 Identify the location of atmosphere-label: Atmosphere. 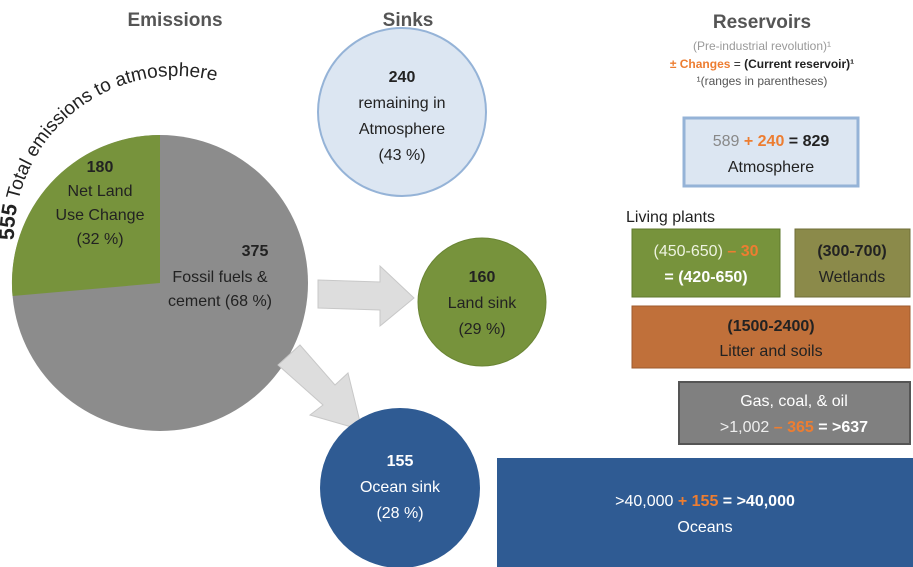
(771, 167).